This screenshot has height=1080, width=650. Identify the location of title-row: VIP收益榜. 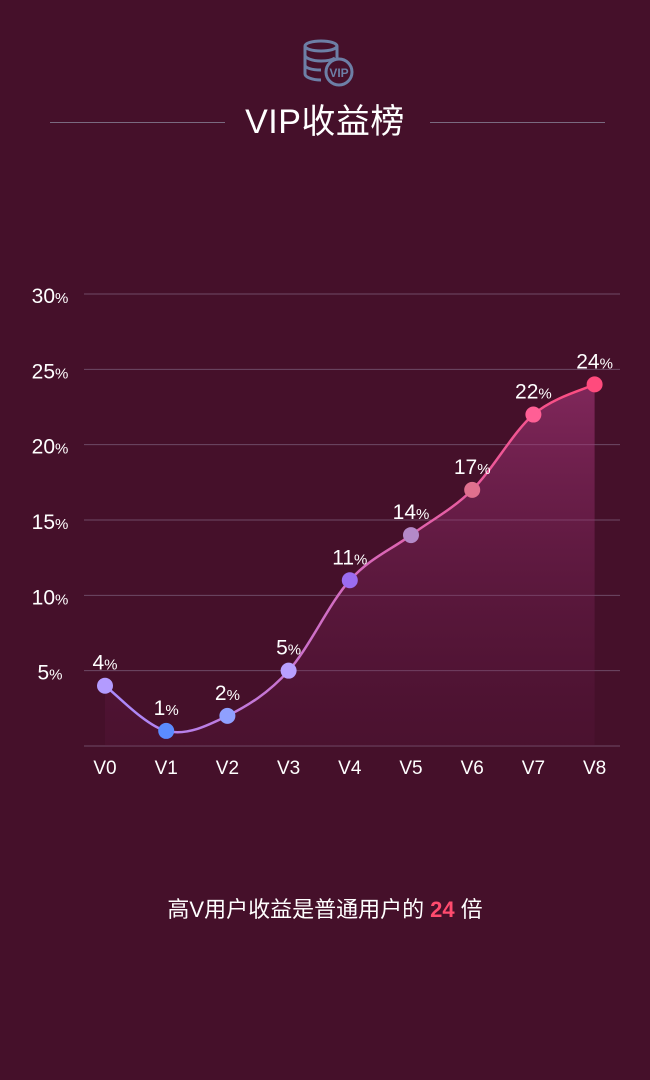
(325, 123).